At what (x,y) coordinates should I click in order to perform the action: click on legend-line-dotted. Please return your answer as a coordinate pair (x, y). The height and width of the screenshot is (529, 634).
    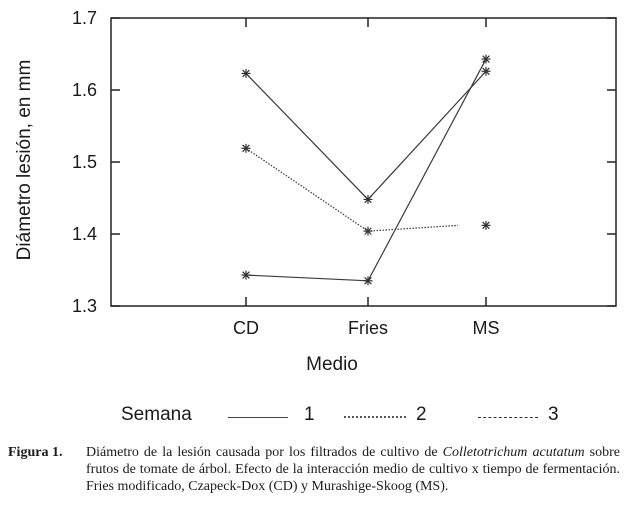
    Looking at the image, I should click on (375, 417).